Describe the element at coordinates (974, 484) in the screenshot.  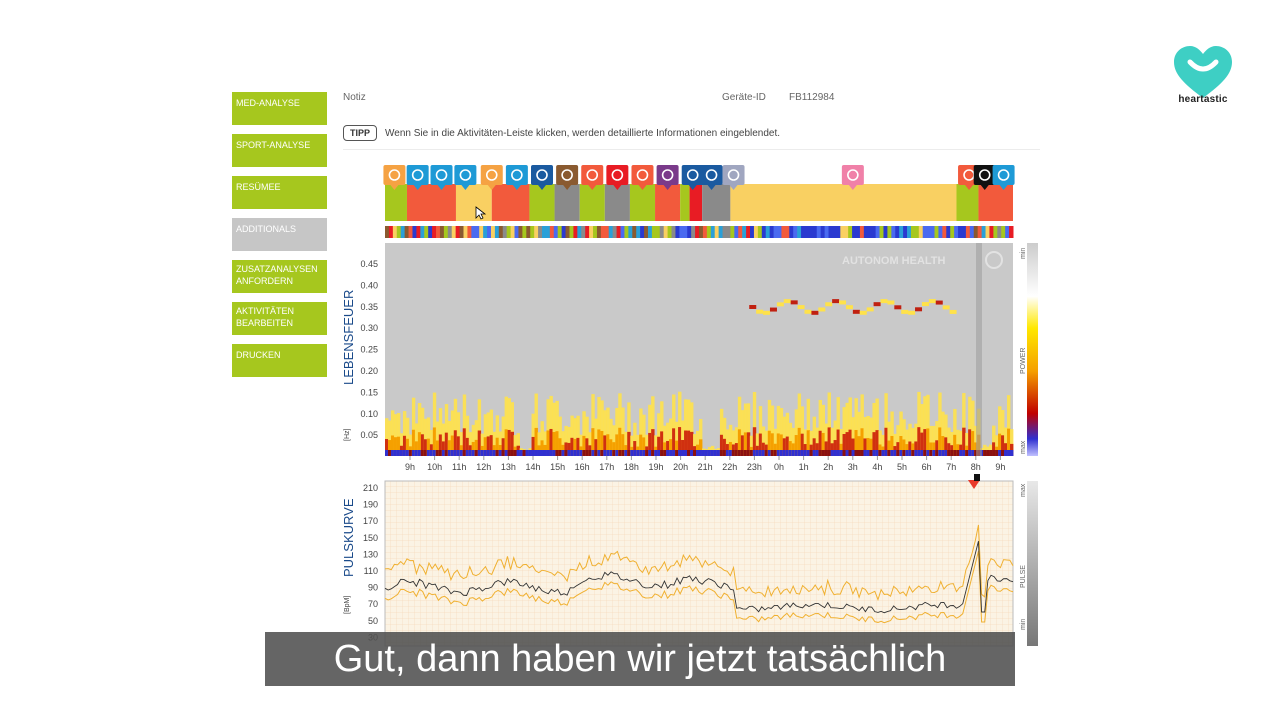
I see `pulse-max-marker-icon` at that location.